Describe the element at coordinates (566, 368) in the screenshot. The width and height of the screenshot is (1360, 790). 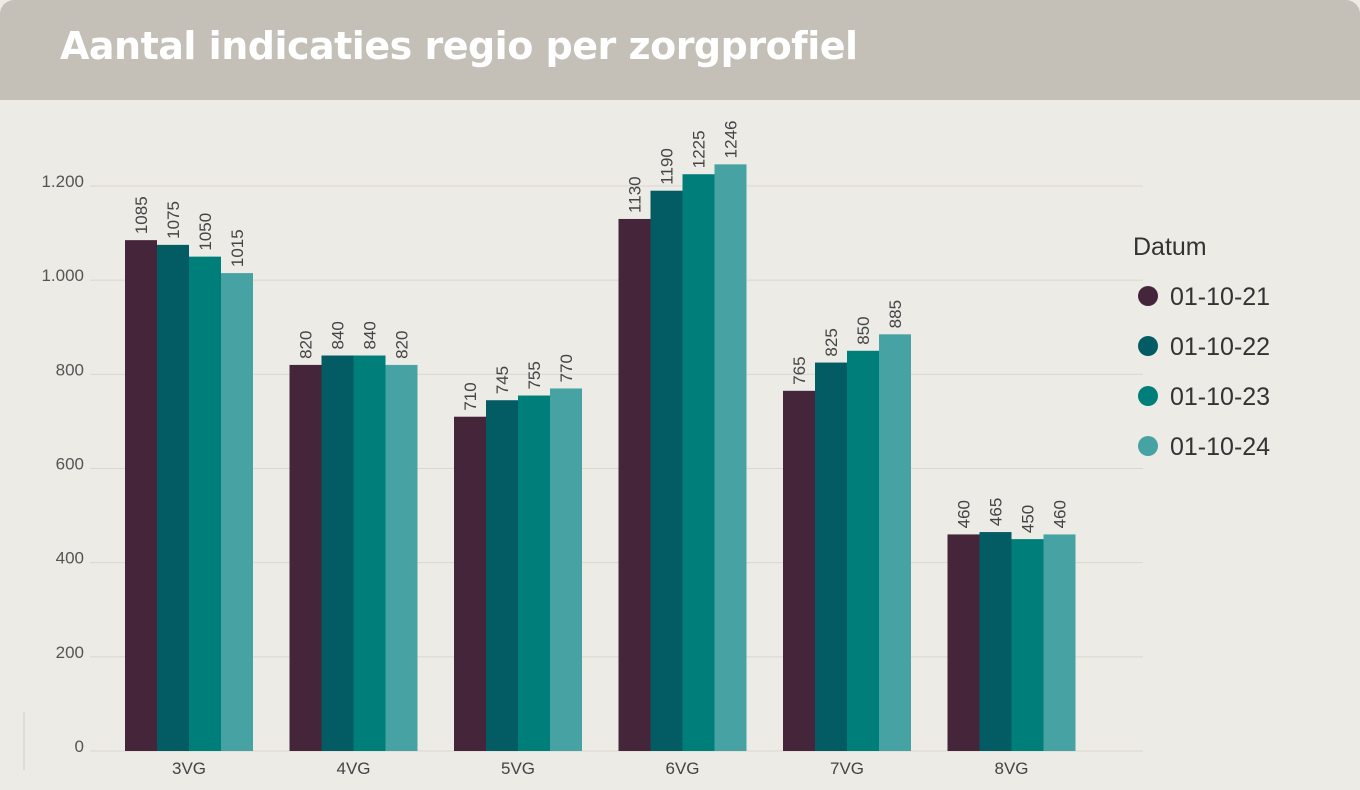
I see `data-label: 770` at that location.